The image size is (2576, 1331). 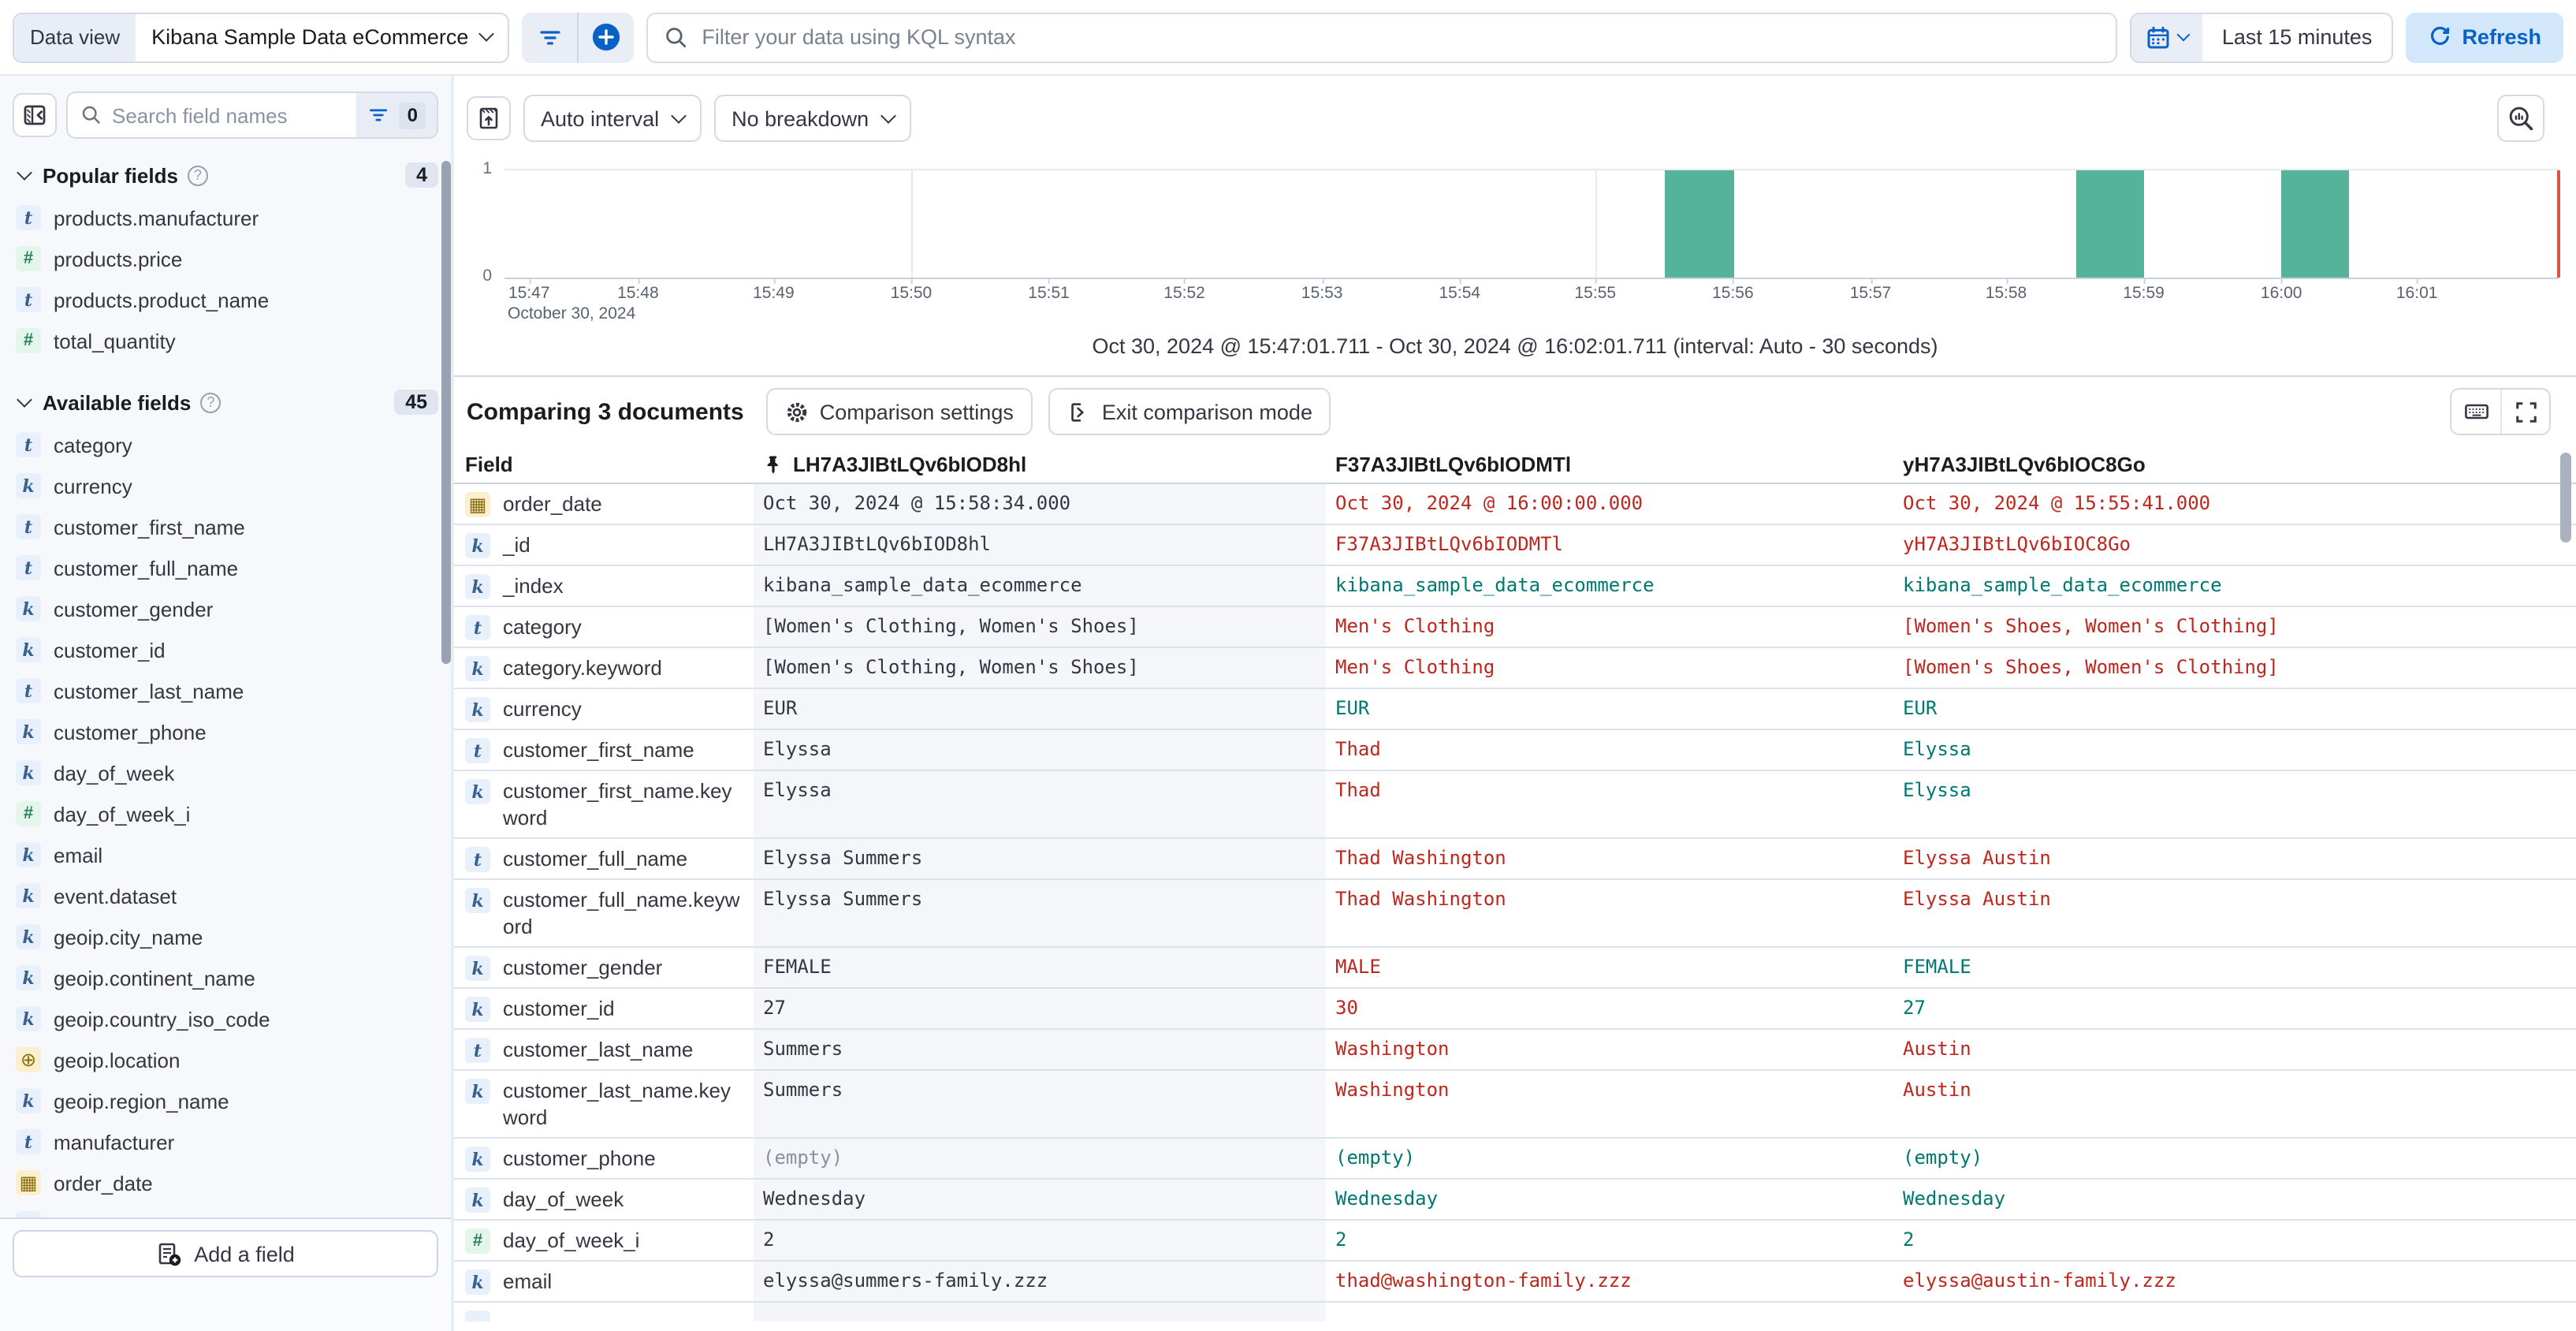 I want to click on field-cell: k customer_full_name.keyword, so click(x=604, y=913).